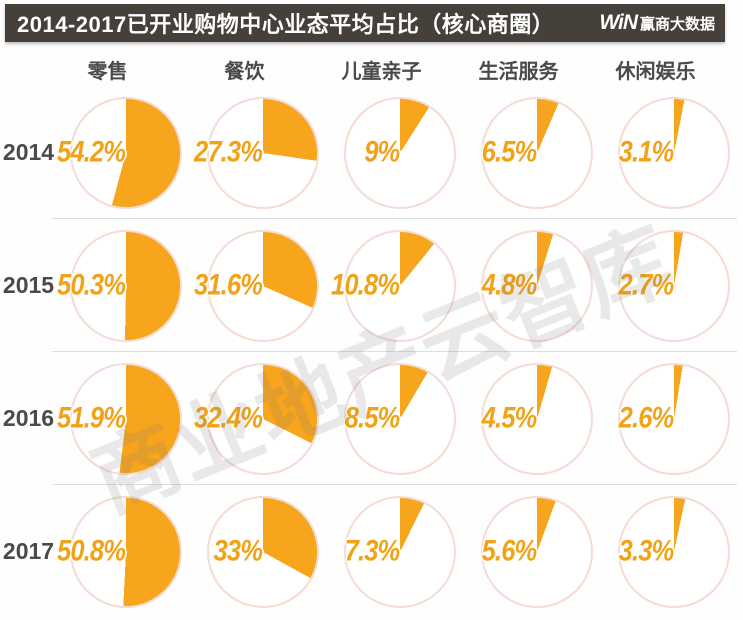  I want to click on pie-cell: 54.2%, so click(125, 152).